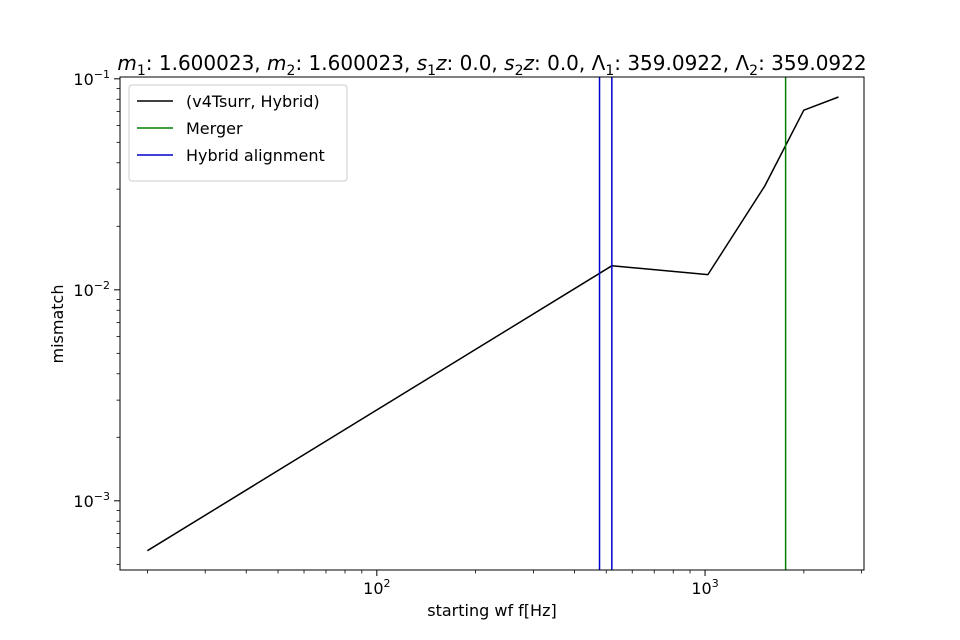 Image resolution: width=960 pixels, height=640 pixels. Describe the element at coordinates (214, 128) in the screenshot. I see `legend-label: Merger` at that location.